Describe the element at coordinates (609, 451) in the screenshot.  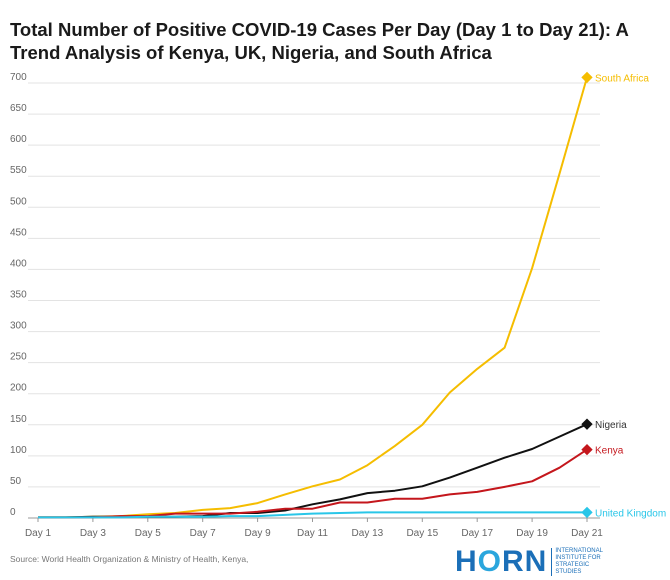
I see `series-label-kenya: Kenya` at that location.